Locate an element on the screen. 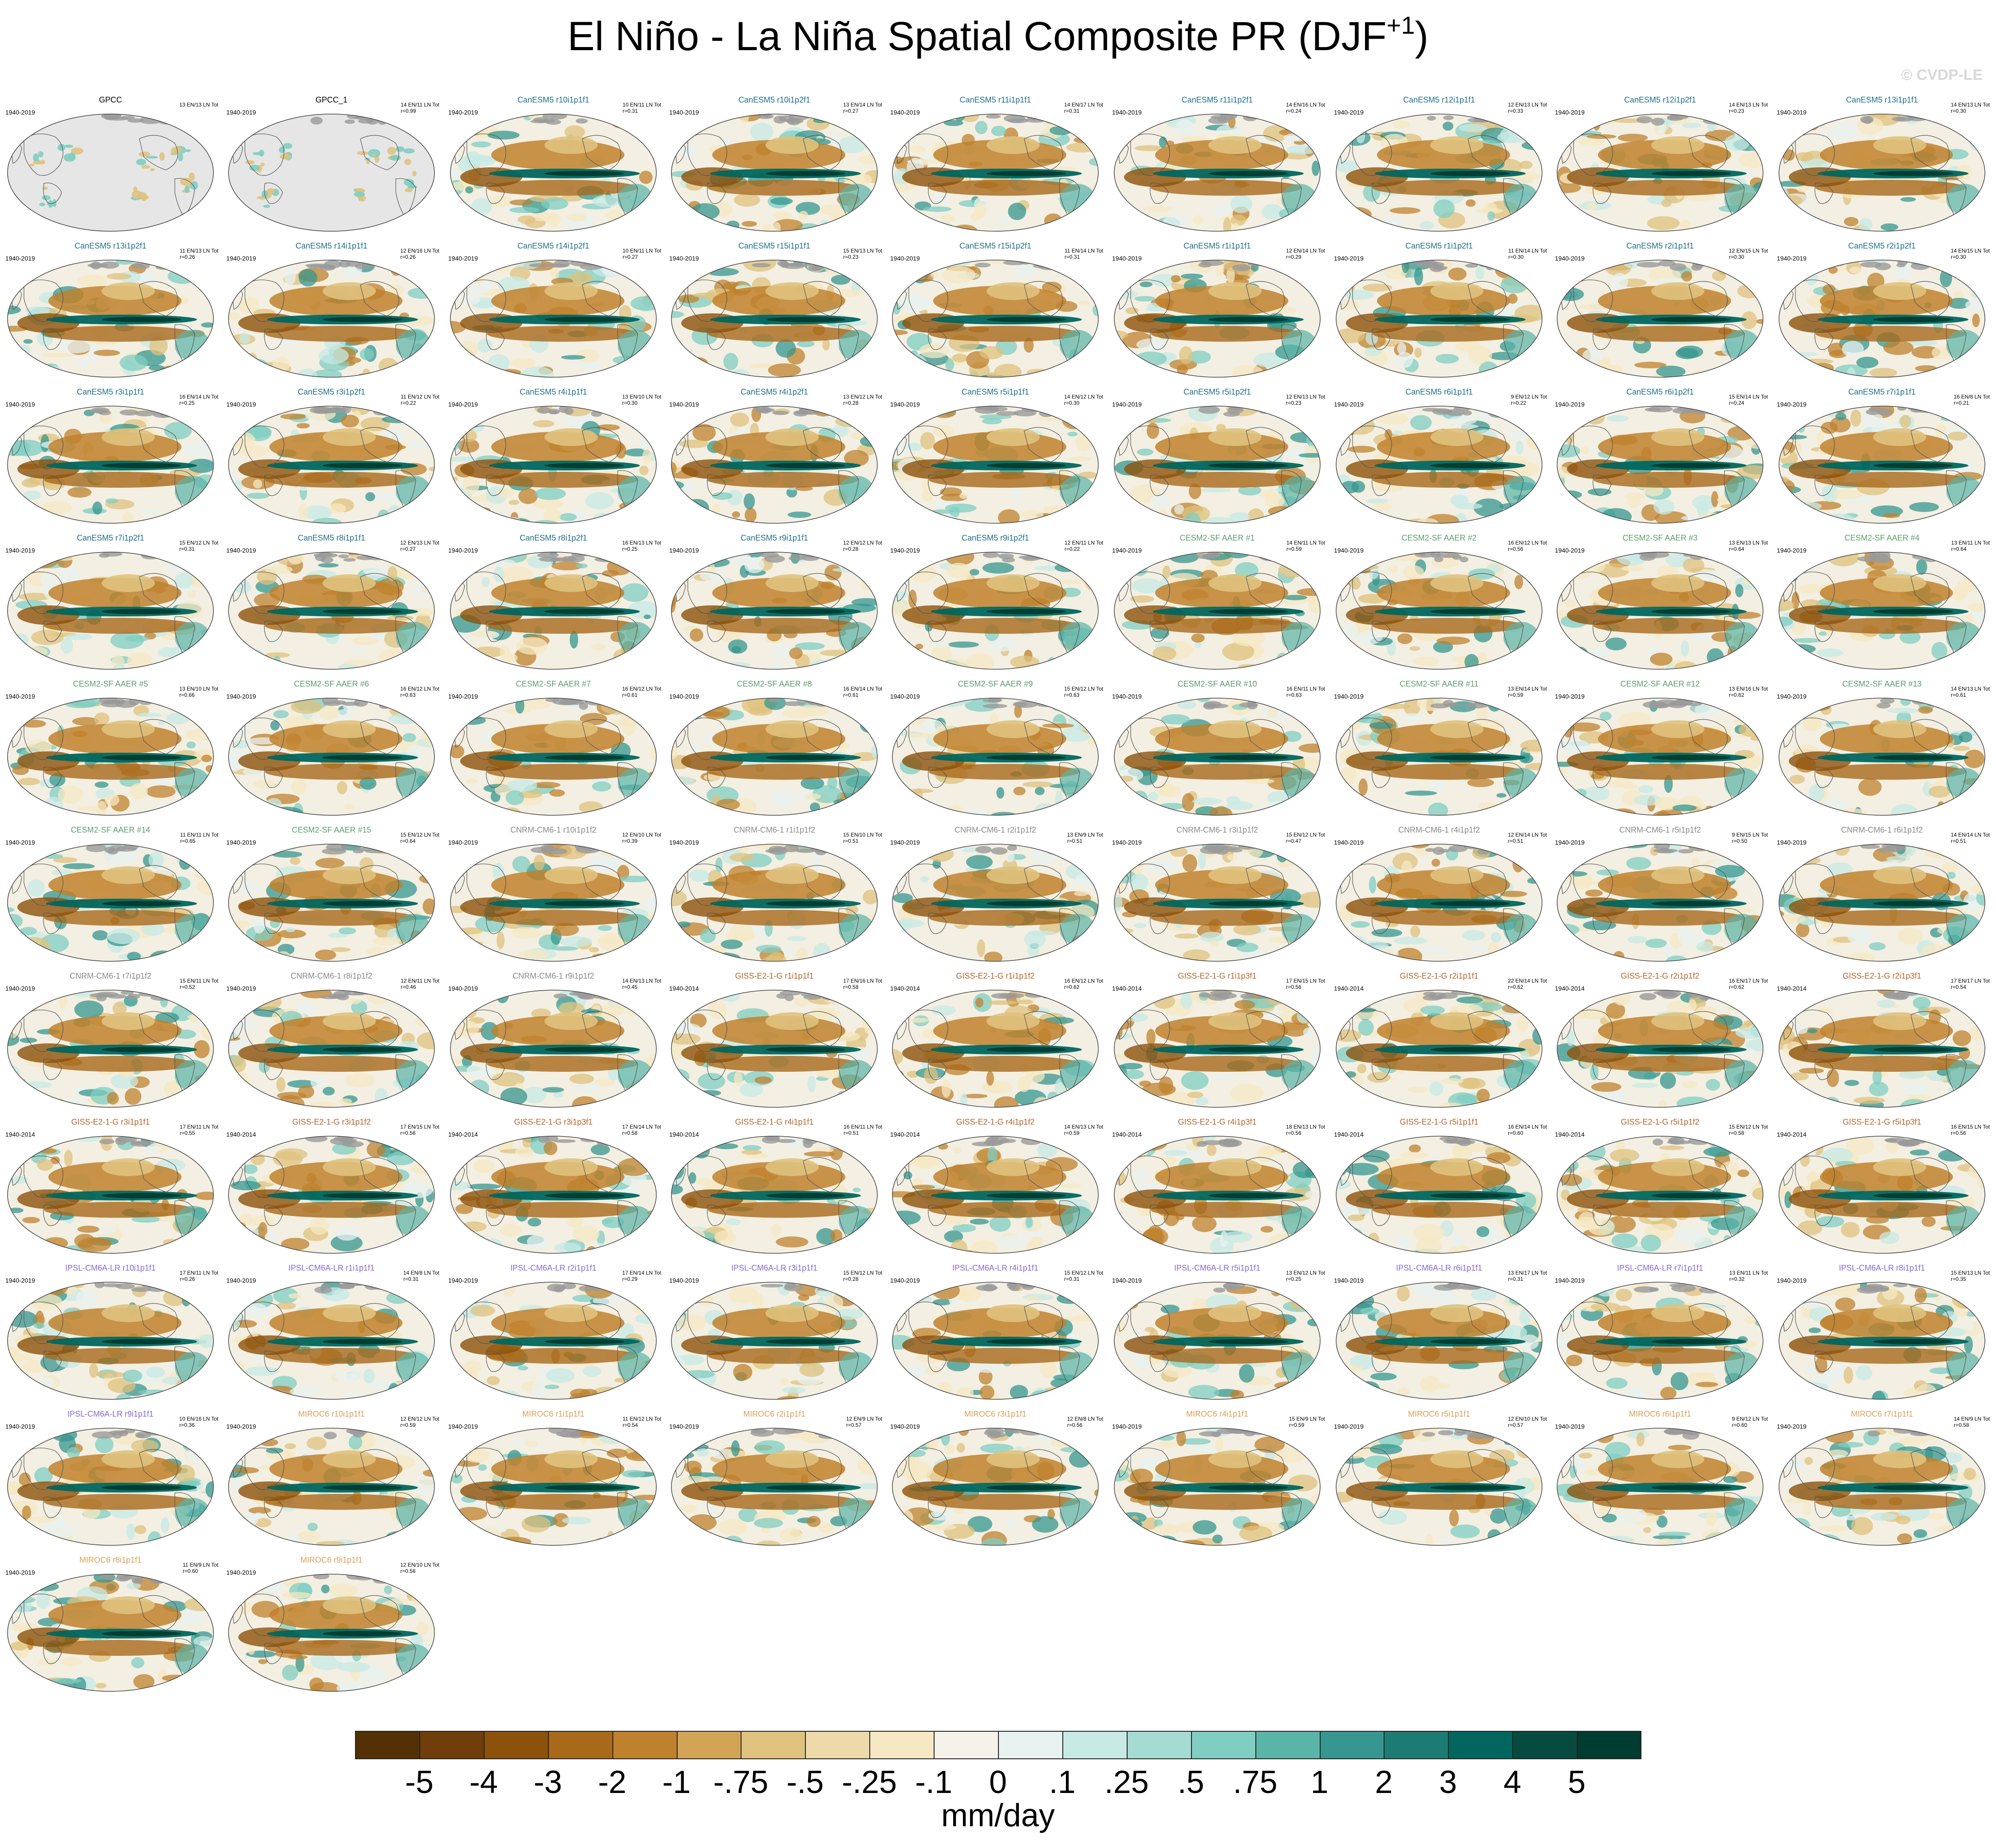 The image size is (1996, 1848). panel-event-count: 15 EN/14 LN Tot is located at coordinates (1748, 397).